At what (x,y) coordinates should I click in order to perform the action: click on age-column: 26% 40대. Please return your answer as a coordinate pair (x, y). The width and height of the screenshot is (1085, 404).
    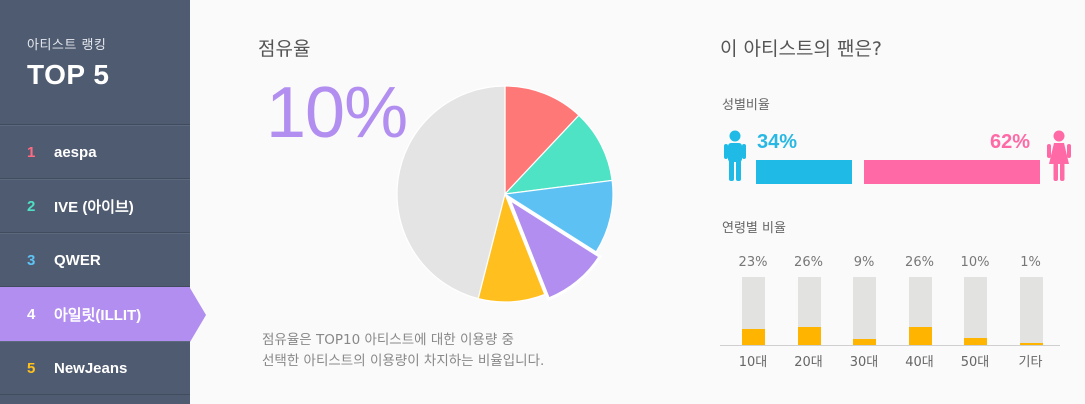
    Looking at the image, I should click on (920, 312).